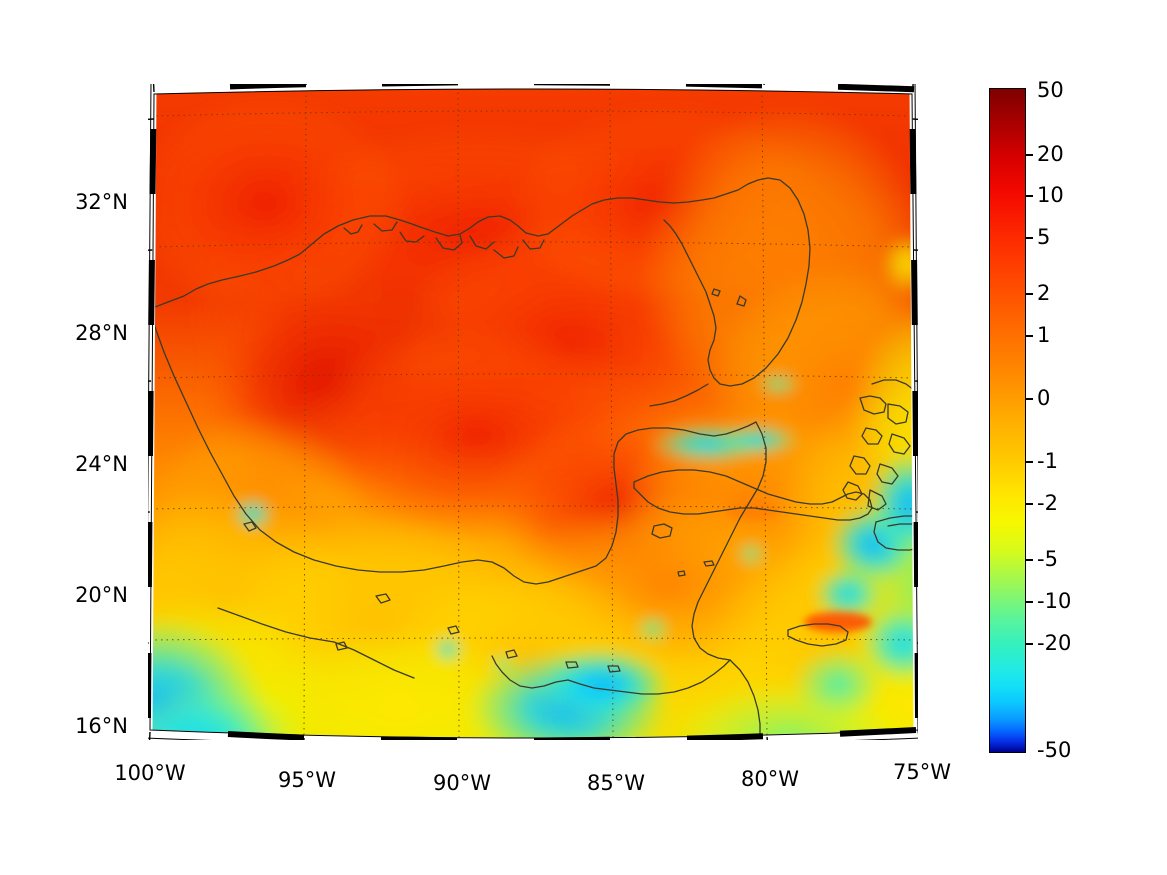 Image resolution: width=1167 pixels, height=875 pixels. I want to click on lat-tick-label-32: 32°N, so click(101, 202).